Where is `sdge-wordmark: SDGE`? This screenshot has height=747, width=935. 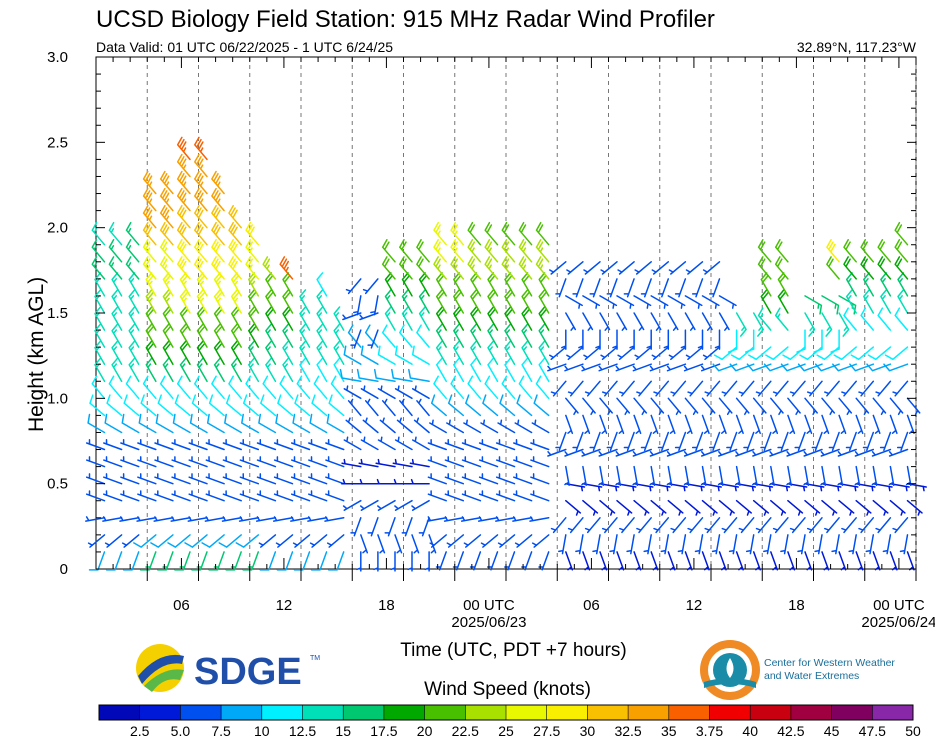
sdge-wordmark: SDGE is located at coordinates (248, 672).